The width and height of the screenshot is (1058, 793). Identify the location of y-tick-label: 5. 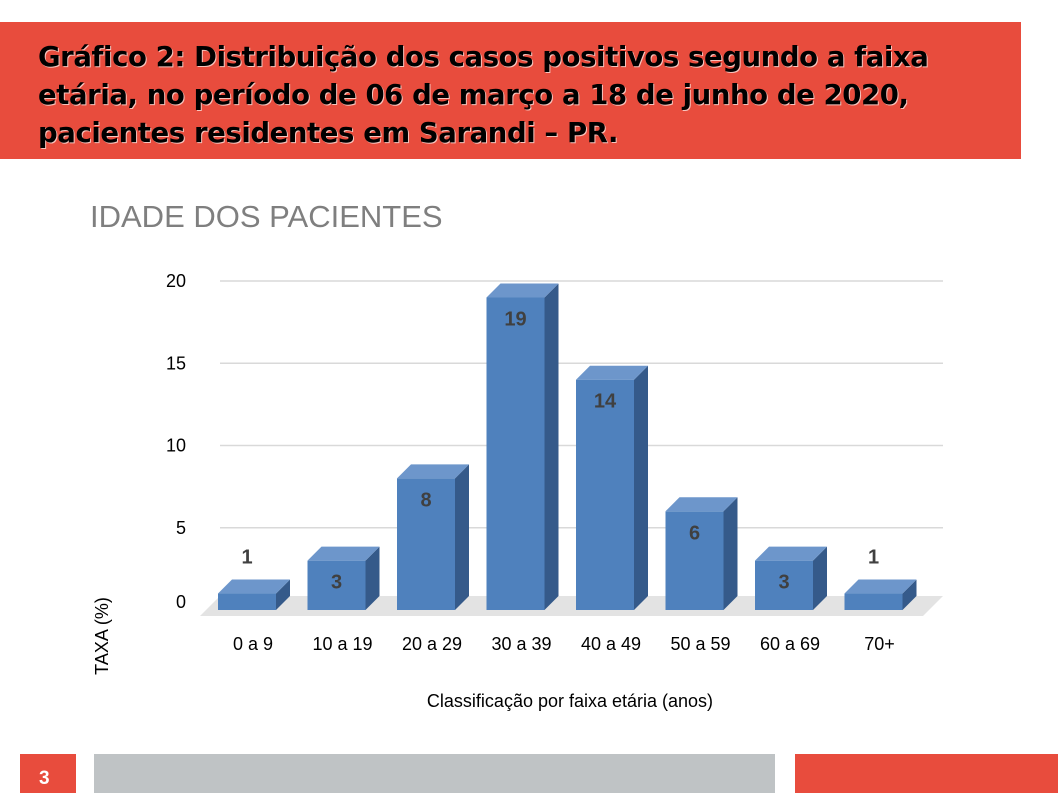
(181, 528).